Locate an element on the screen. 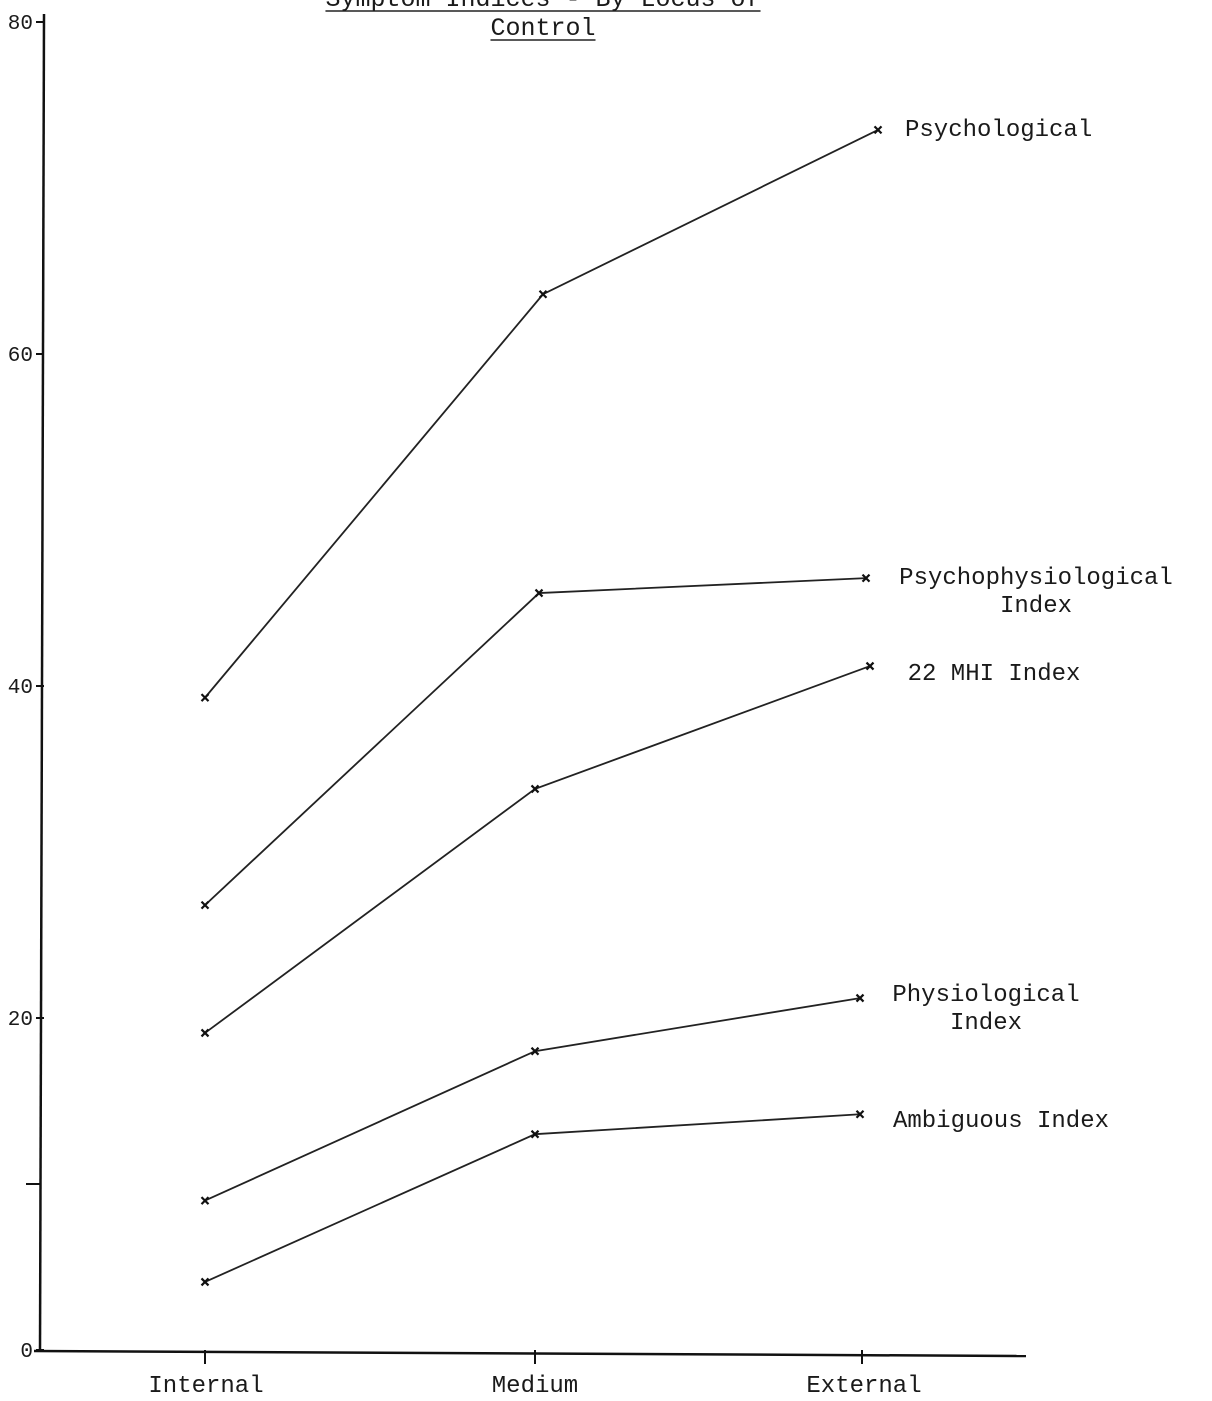  x-axis is located at coordinates (530, 1353).